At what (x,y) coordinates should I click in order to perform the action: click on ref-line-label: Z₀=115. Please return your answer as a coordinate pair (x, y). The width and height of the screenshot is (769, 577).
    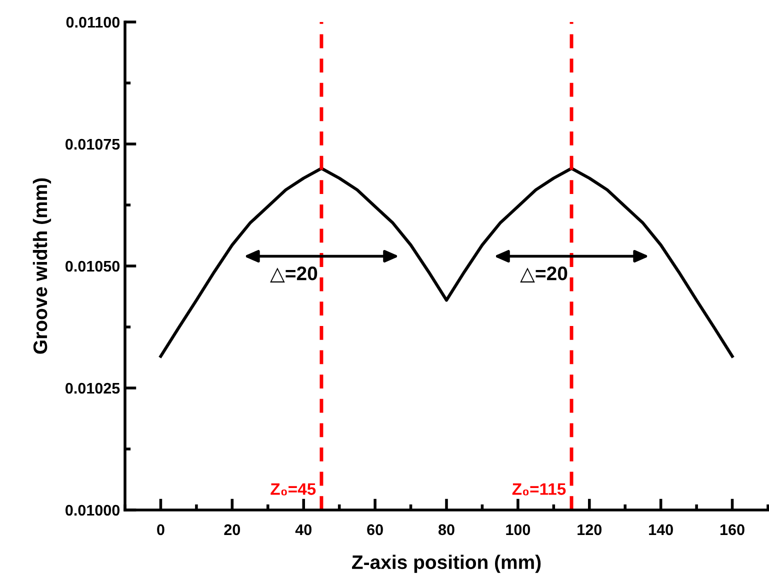
    Looking at the image, I should click on (539, 489).